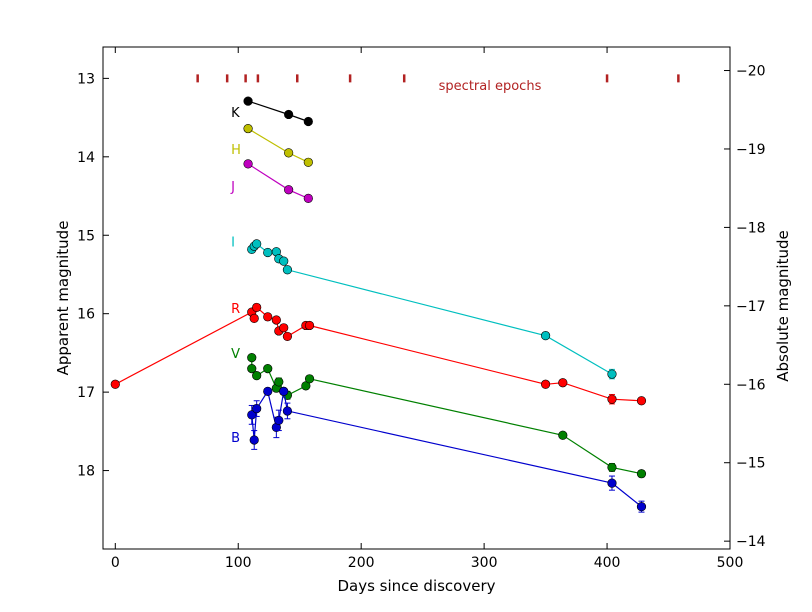  What do you see at coordinates (783, 305) in the screenshot?
I see `y2-axis-label: Absolute magnitude` at bounding box center [783, 305].